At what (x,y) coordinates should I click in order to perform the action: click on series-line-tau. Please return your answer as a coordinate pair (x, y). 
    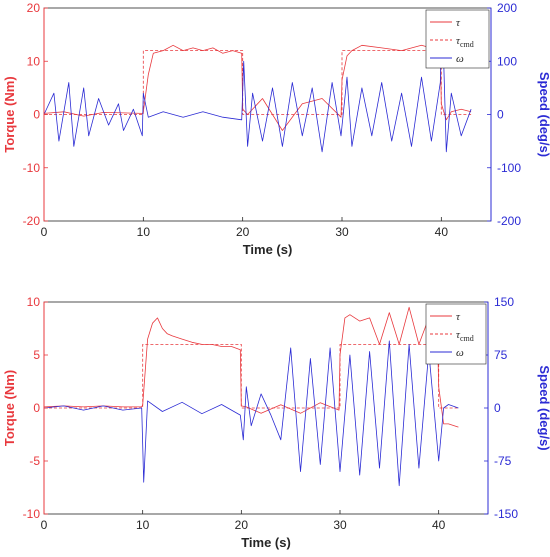
    Looking at the image, I should click on (257, 87).